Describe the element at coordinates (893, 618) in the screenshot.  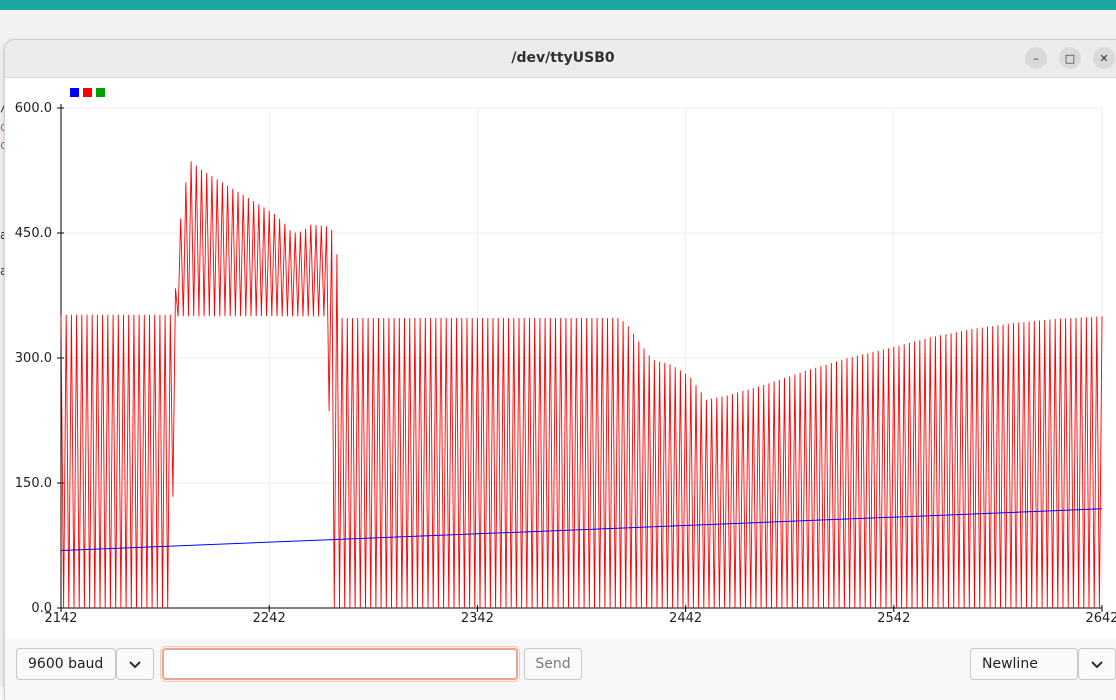
I see `x-tick-label: 2542` at that location.